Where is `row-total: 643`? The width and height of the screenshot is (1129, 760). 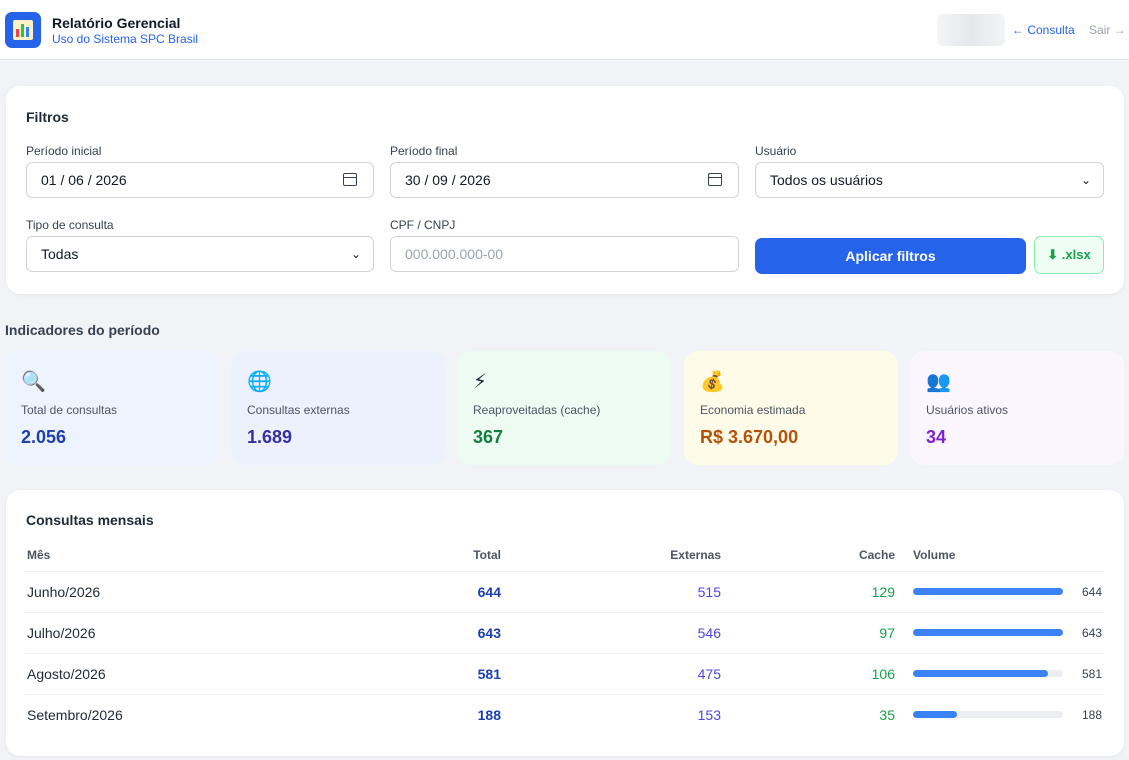
row-total: 643 is located at coordinates (489, 633).